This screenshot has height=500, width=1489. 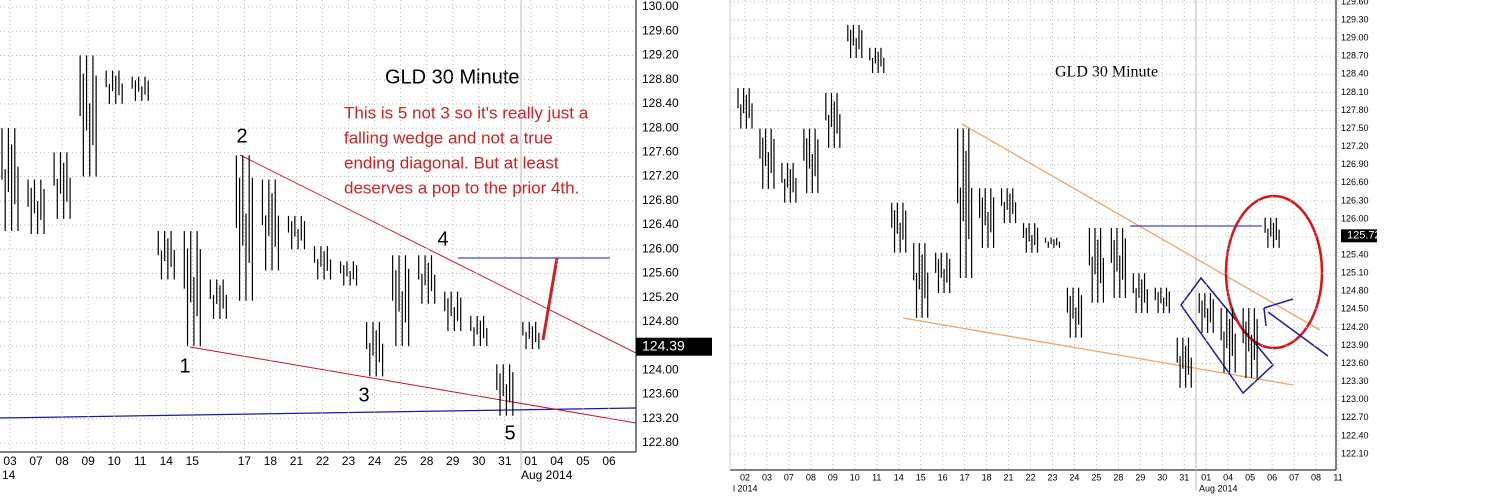 I want to click on y-tick-label: 124.80, so click(x=1355, y=291).